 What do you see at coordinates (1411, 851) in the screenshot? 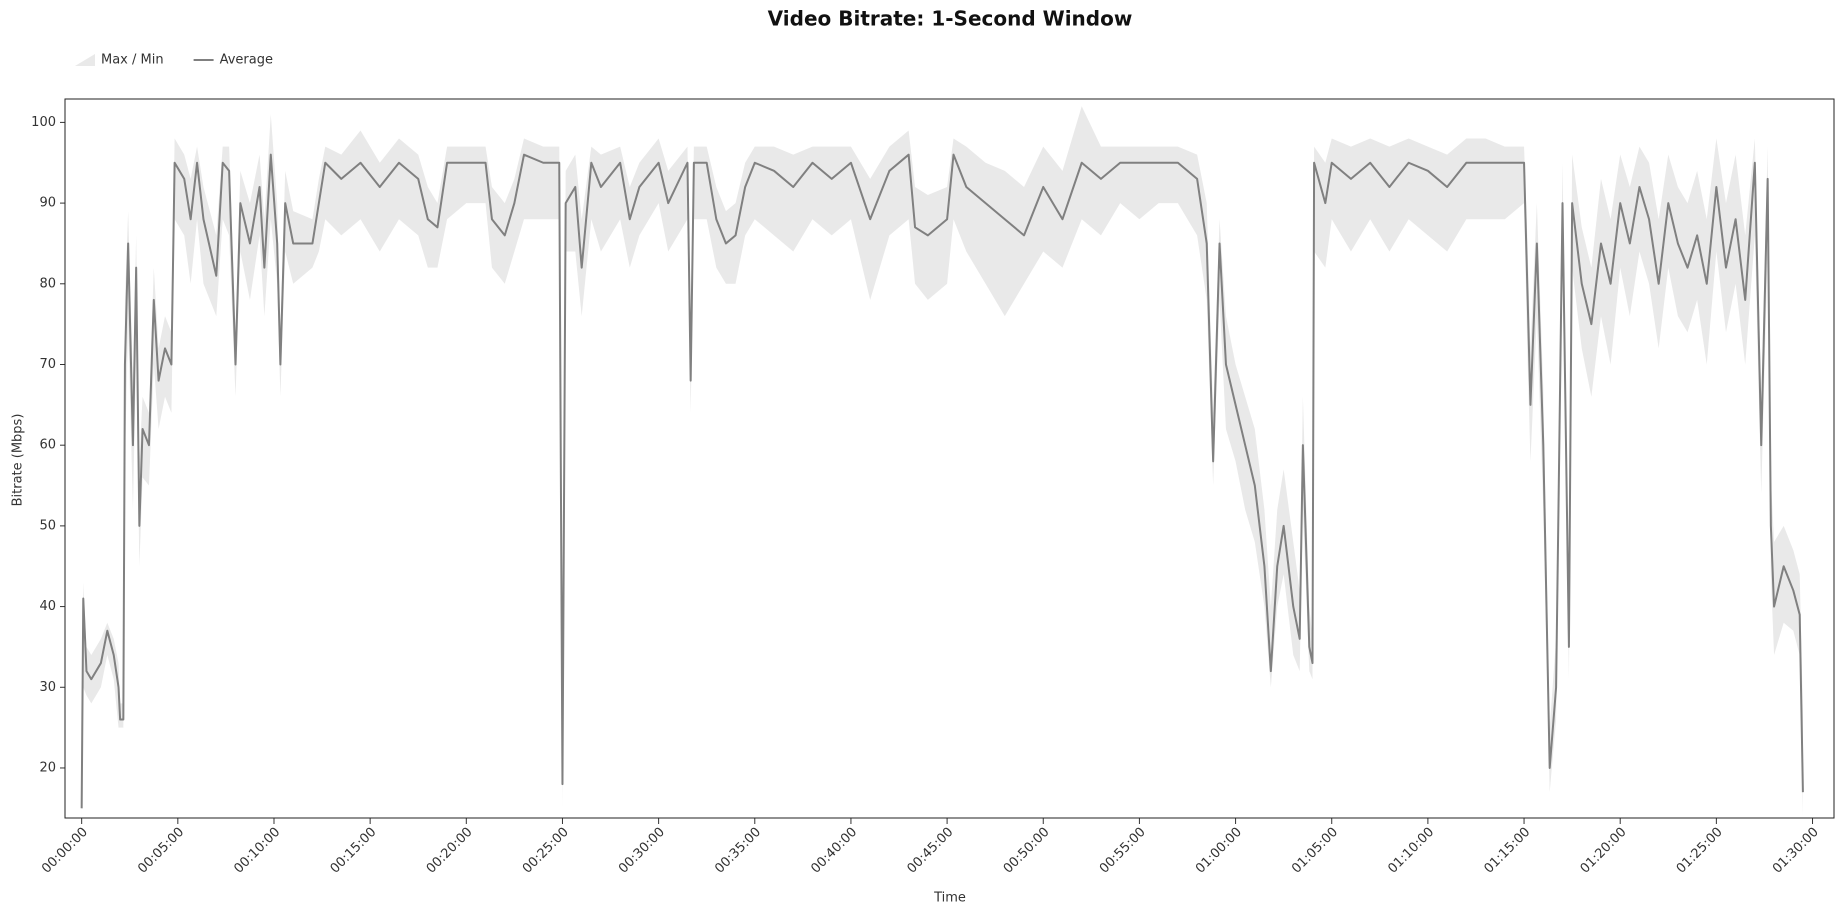
I see `x-tick-label: 01:10:00` at bounding box center [1411, 851].